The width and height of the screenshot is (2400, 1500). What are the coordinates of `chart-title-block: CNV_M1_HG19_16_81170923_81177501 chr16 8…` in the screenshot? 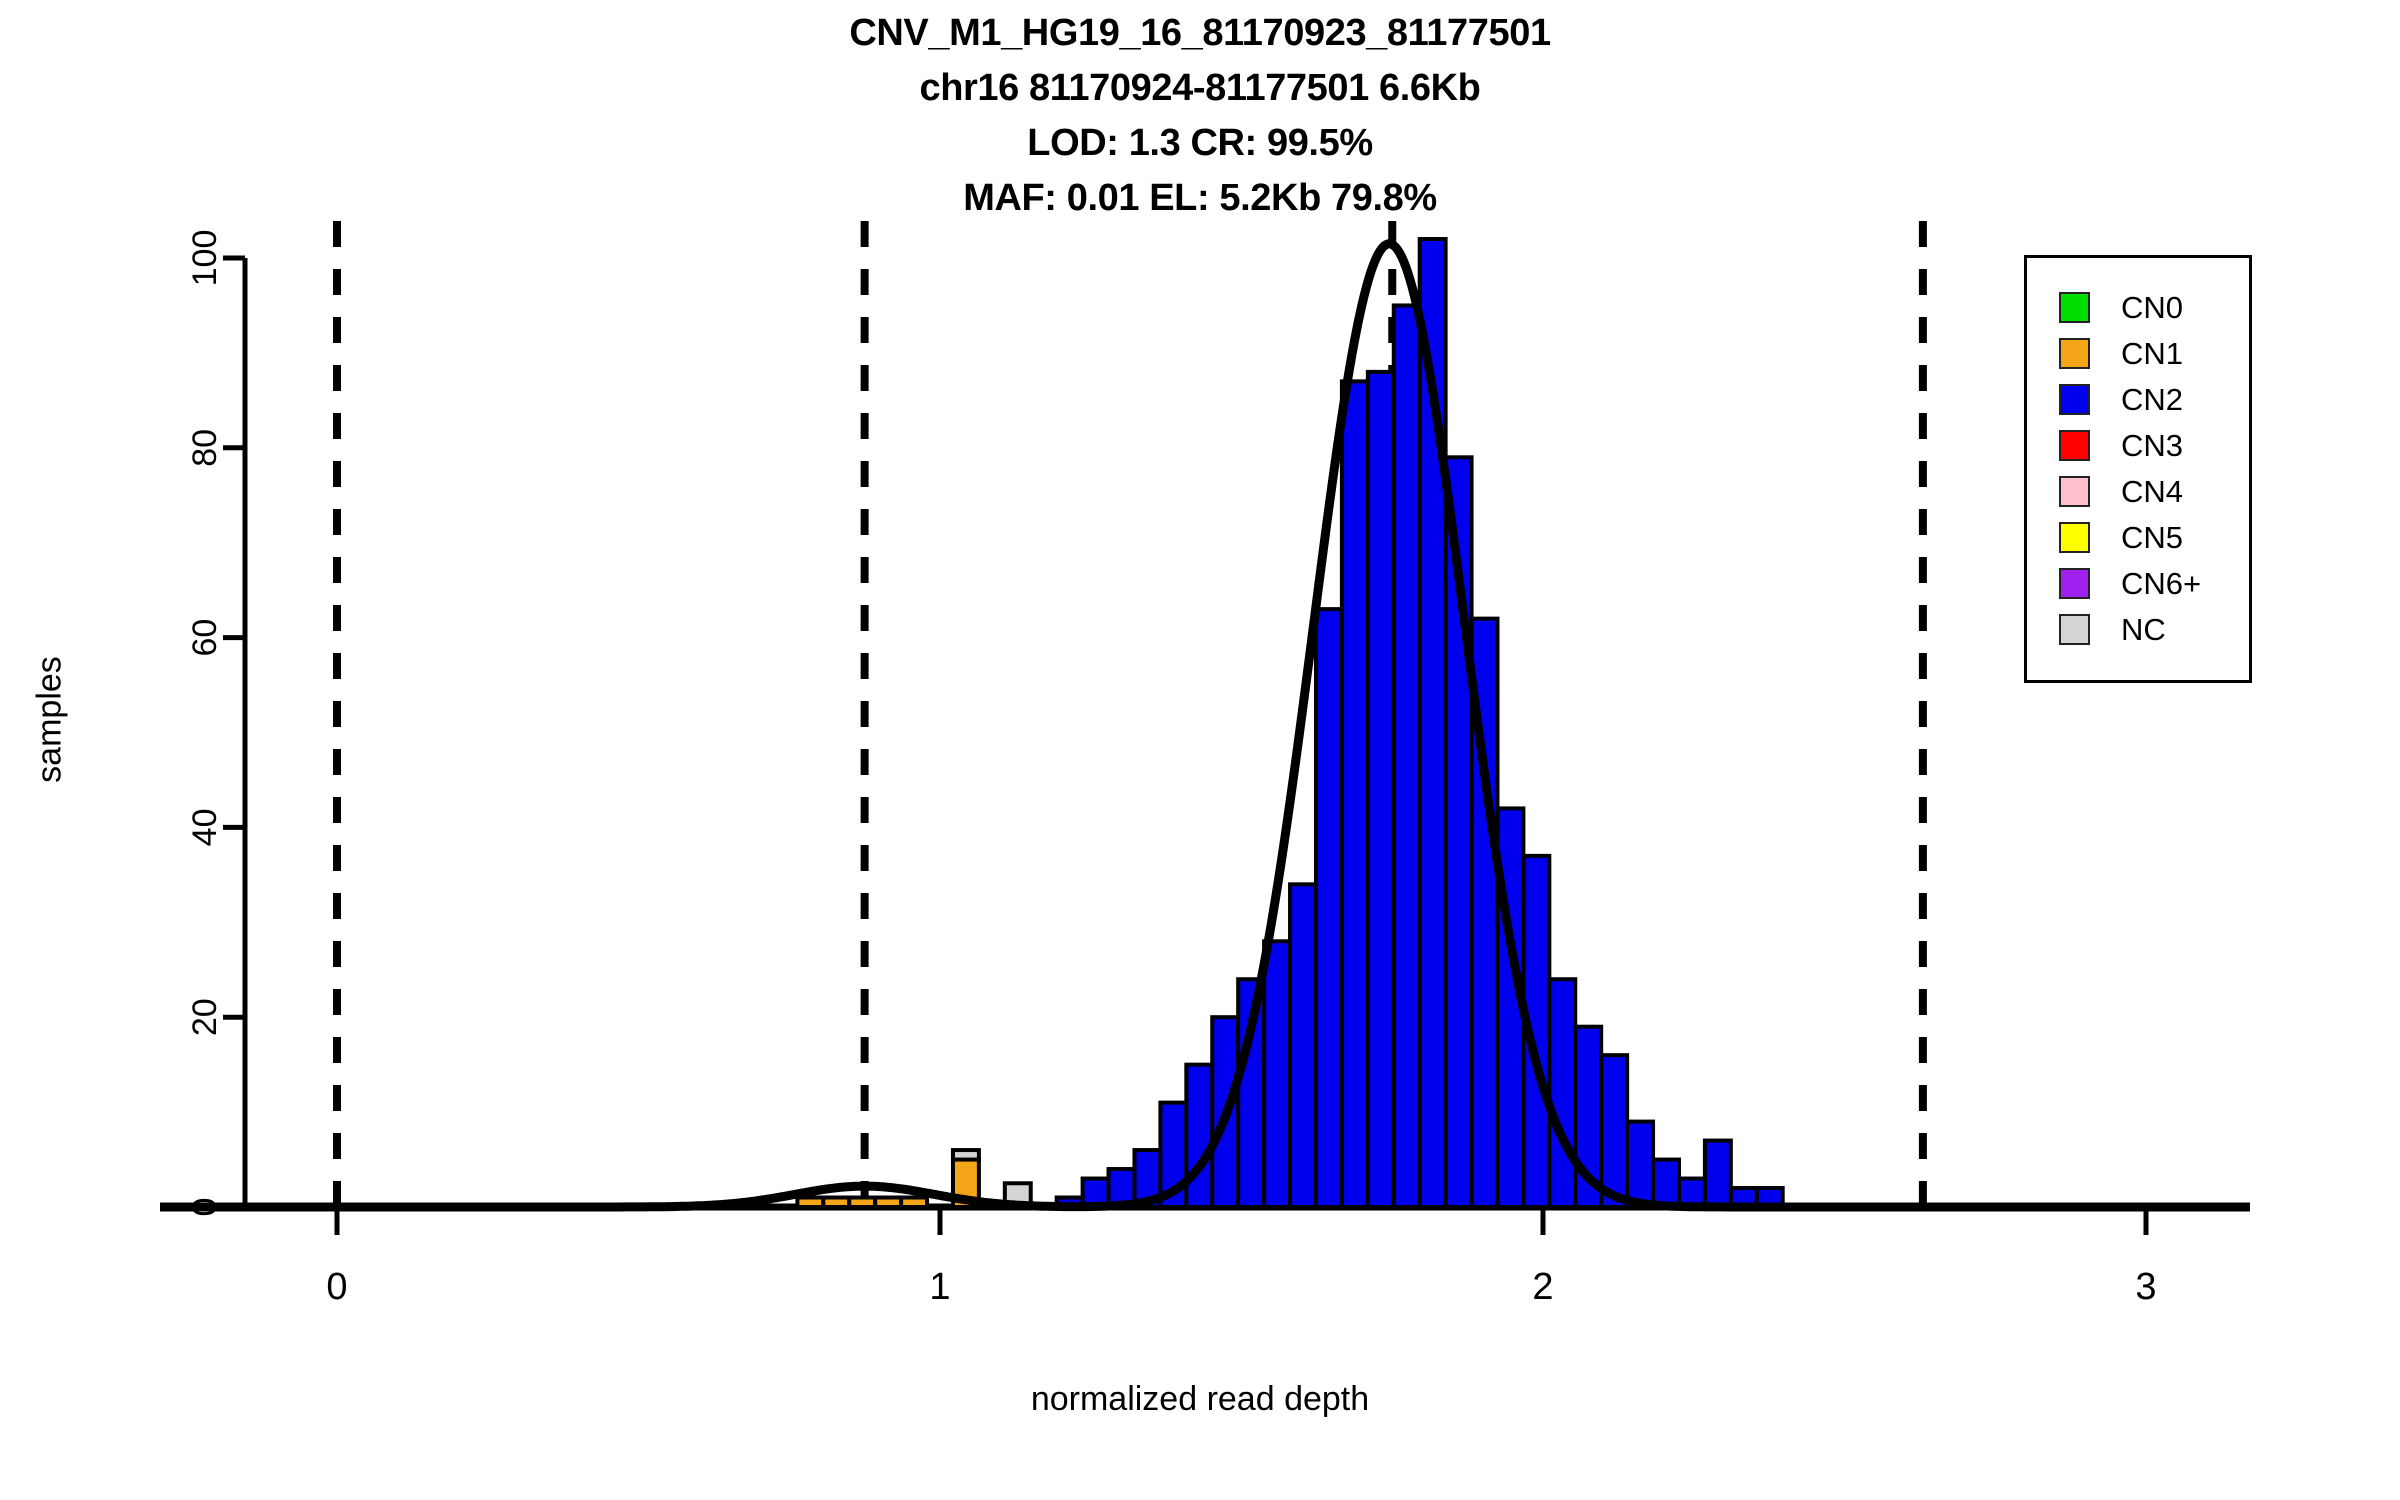 It's located at (1200, 116).